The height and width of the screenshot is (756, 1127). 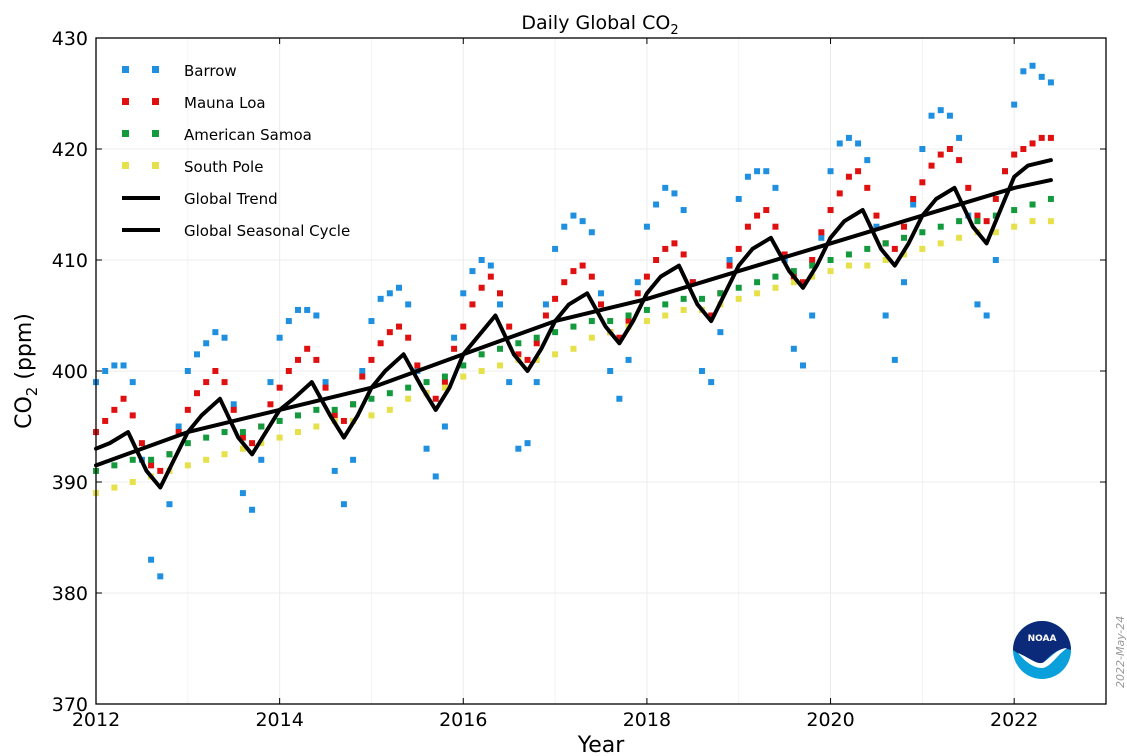 What do you see at coordinates (674, 30) in the screenshot?
I see `chart-title-subscript: 2` at bounding box center [674, 30].